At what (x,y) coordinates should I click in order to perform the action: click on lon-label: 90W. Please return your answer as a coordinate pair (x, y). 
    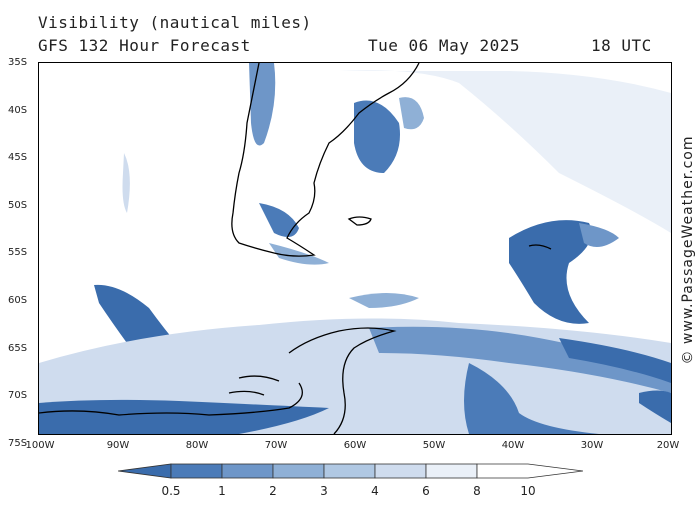
    Looking at the image, I should click on (118, 445).